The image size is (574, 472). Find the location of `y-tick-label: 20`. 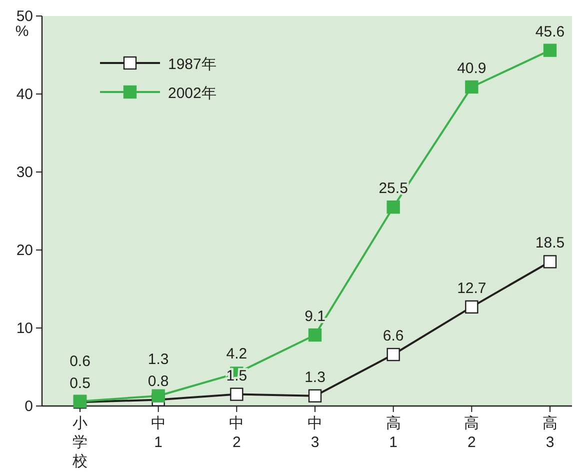

y-tick-label: 20 is located at coordinates (24, 250).